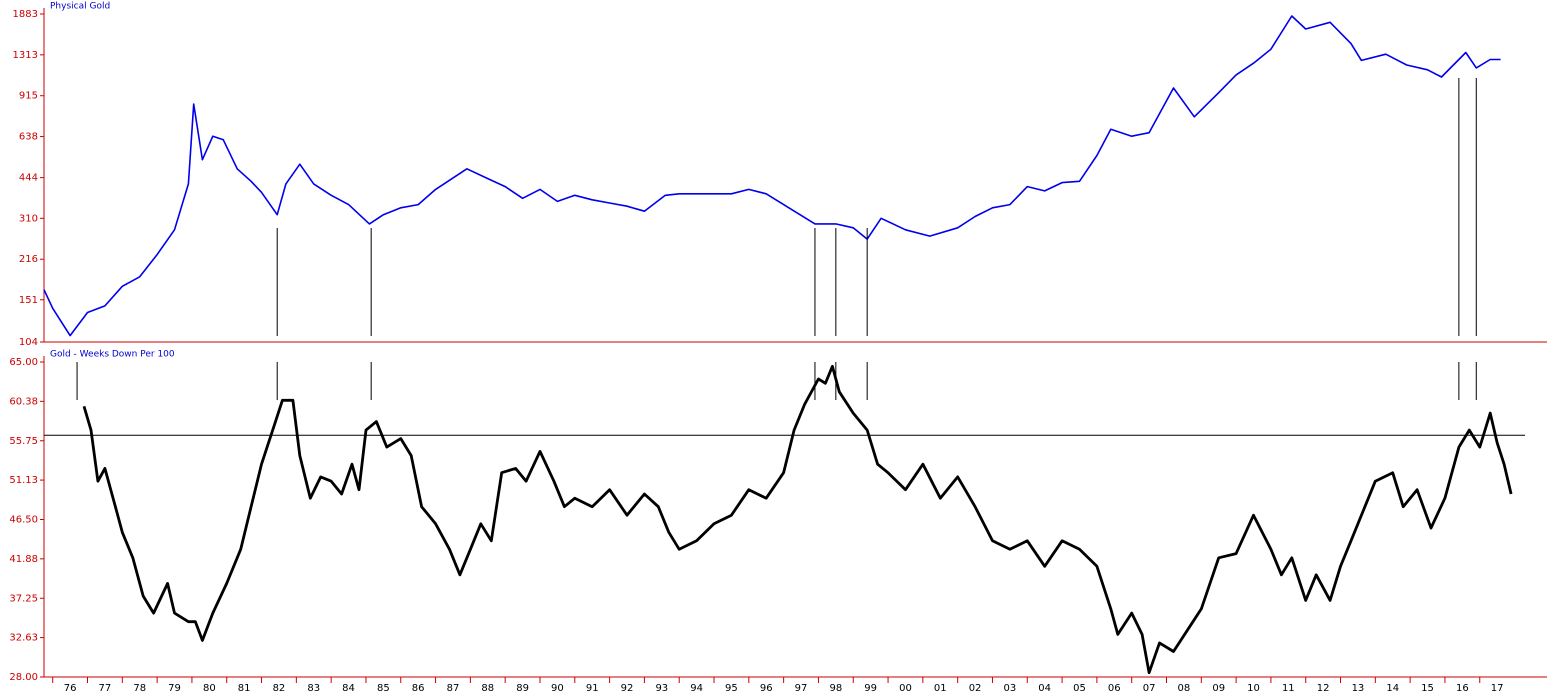 The height and width of the screenshot is (697, 1567). Describe the element at coordinates (348, 688) in the screenshot. I see `x-tick-label: 84` at that location.